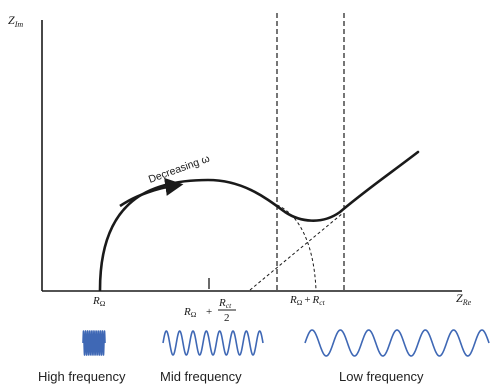  What do you see at coordinates (381, 376) in the screenshot?
I see `low-frequency-label: Low frequency` at bounding box center [381, 376].